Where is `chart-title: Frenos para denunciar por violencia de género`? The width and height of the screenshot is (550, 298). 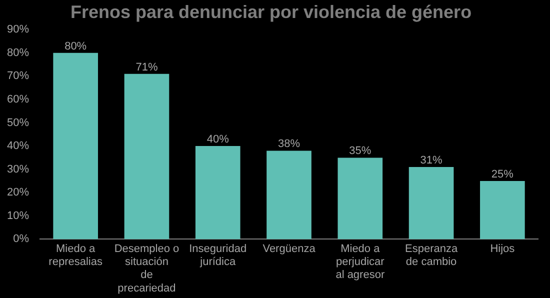 chart-title: Frenos para denunciar por violencia de género is located at coordinates (271, 12).